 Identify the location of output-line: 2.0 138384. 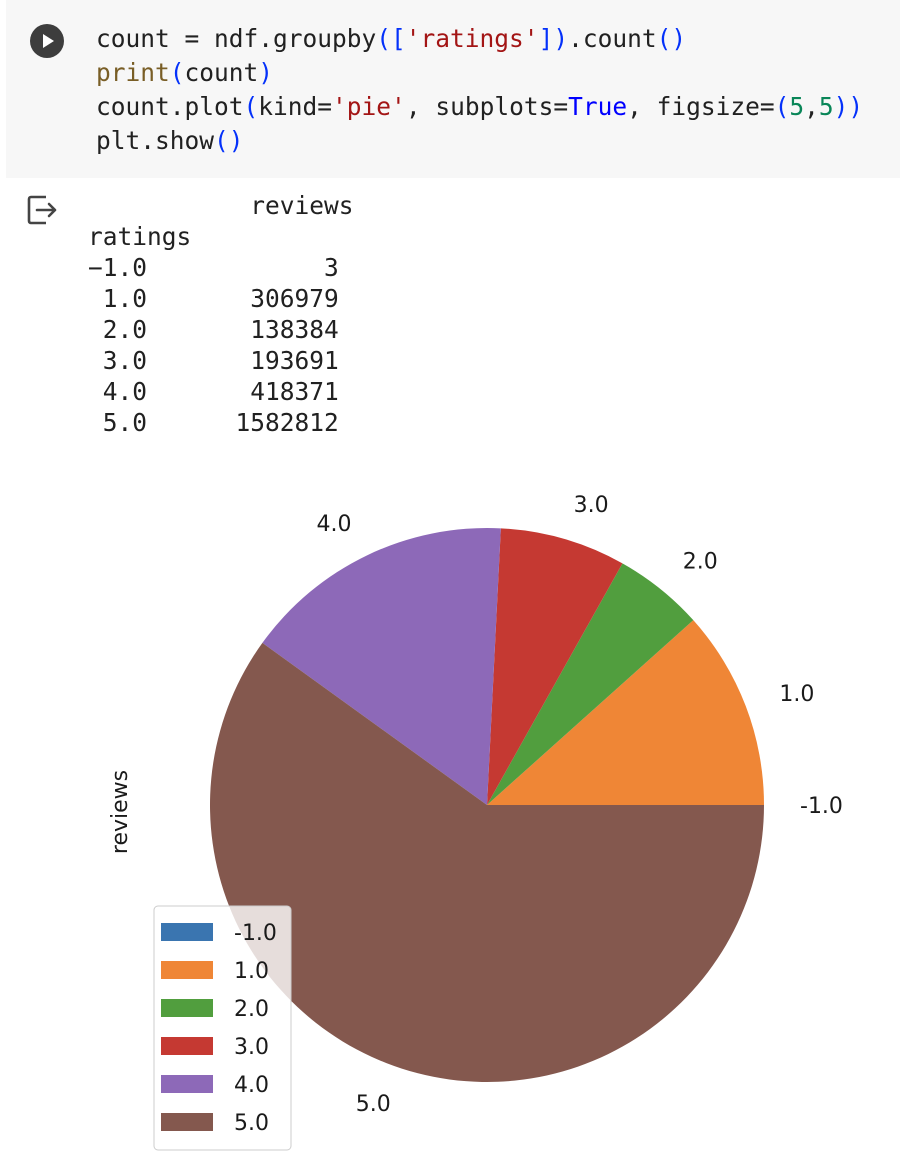
(213, 329).